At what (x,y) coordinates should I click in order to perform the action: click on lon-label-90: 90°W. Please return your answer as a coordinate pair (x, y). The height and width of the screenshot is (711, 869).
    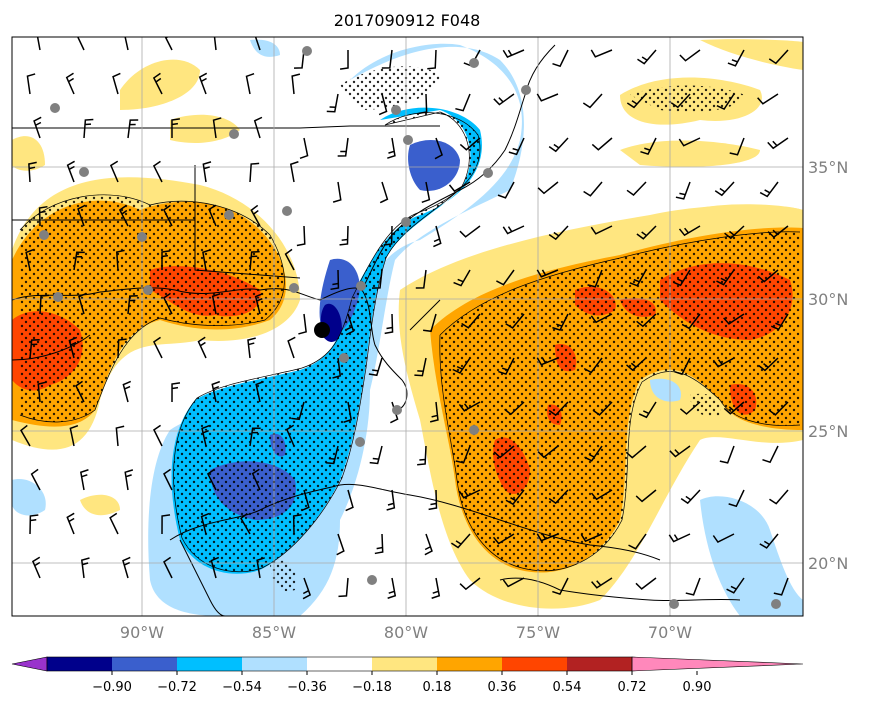
    Looking at the image, I should click on (142, 632).